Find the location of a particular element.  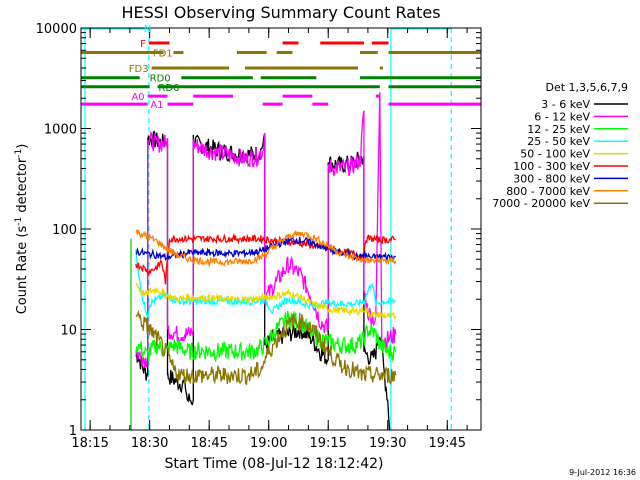

flag-label: FD3 is located at coordinates (139, 69).